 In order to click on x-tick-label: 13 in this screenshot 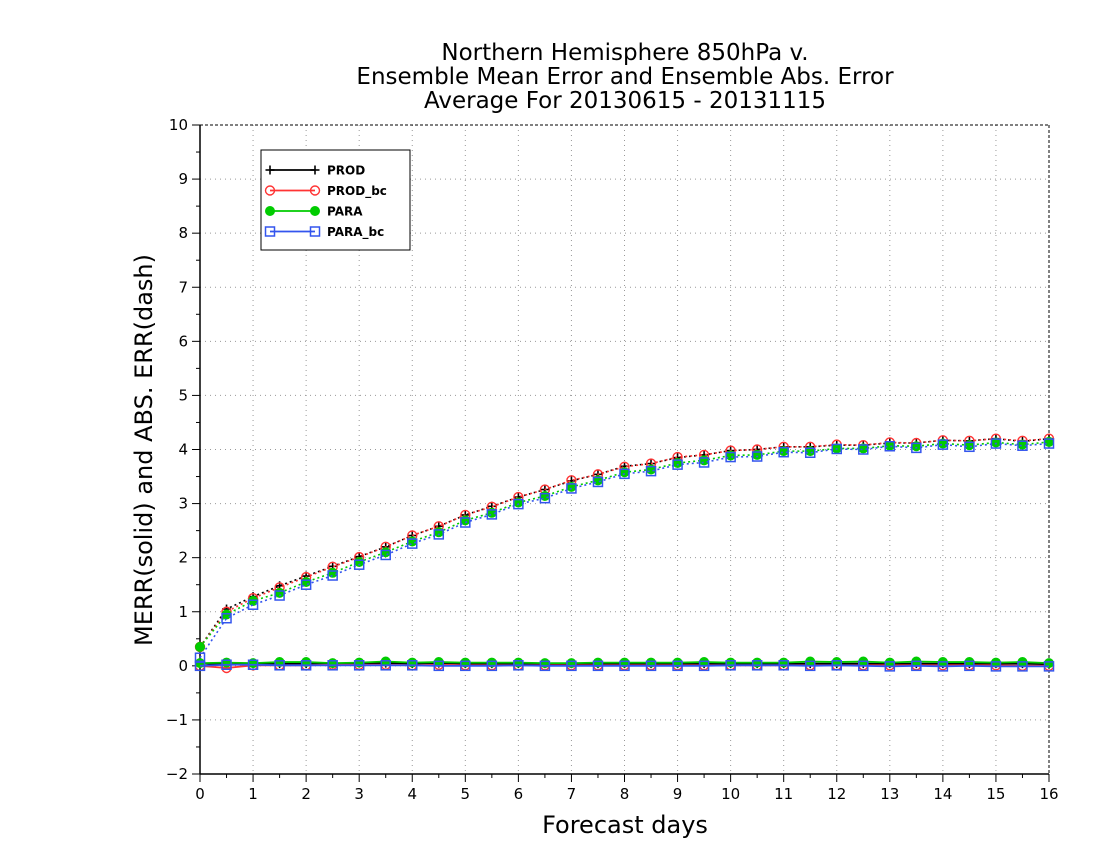, I will do `click(889, 794)`.